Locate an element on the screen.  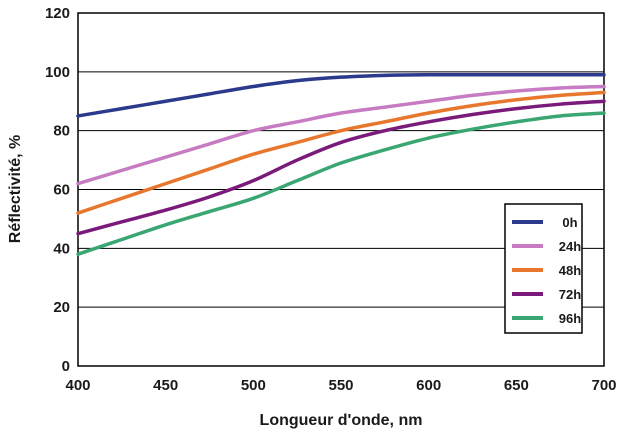
x-tick-labels: 400 450 500 550 600 650 700 is located at coordinates (340, 385).